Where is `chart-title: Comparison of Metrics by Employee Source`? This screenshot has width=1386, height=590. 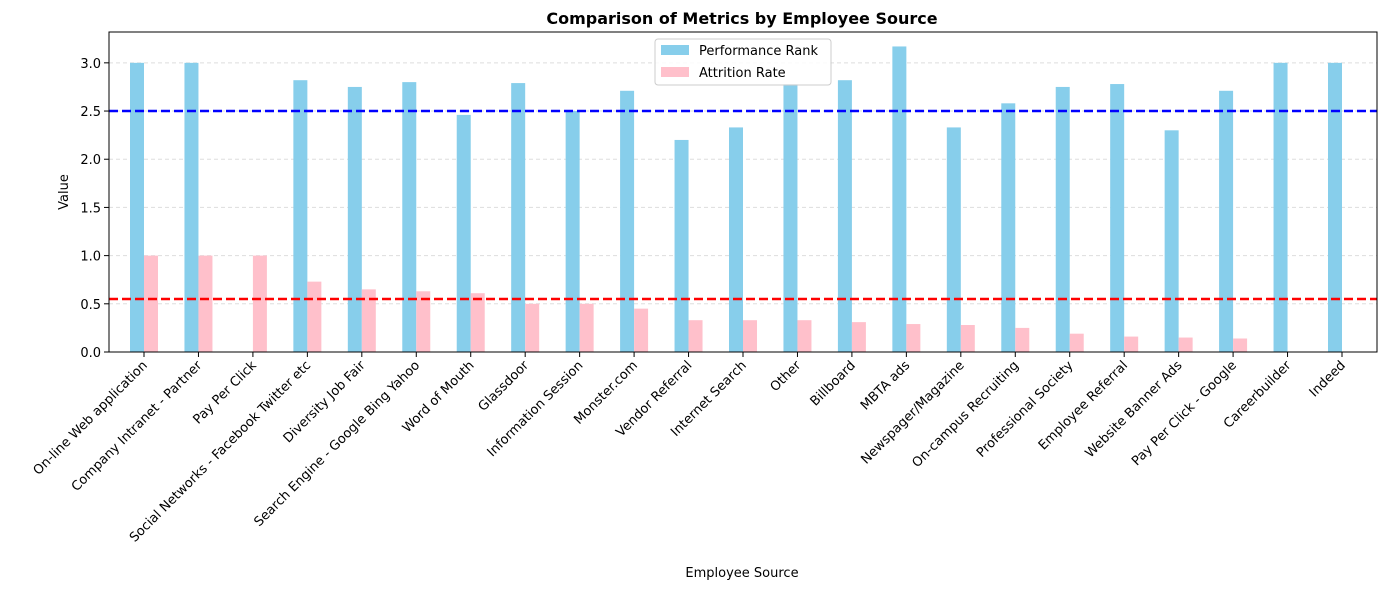
chart-title: Comparison of Metrics by Employee Source is located at coordinates (741, 18).